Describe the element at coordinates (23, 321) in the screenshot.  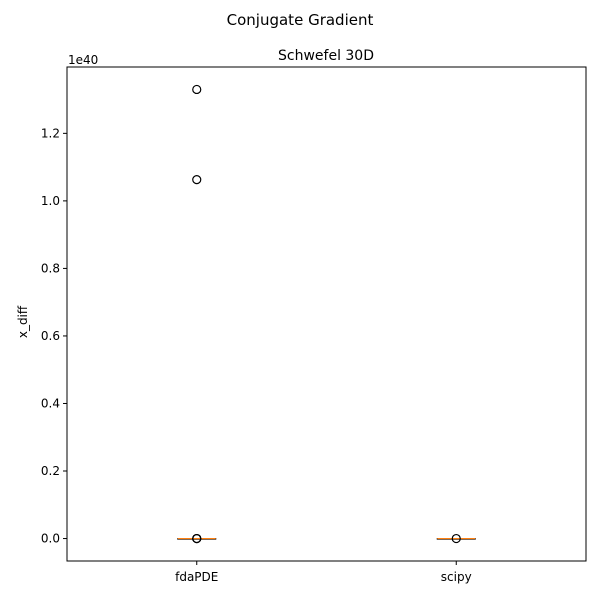
I see `y-axis-label: x_diff` at that location.